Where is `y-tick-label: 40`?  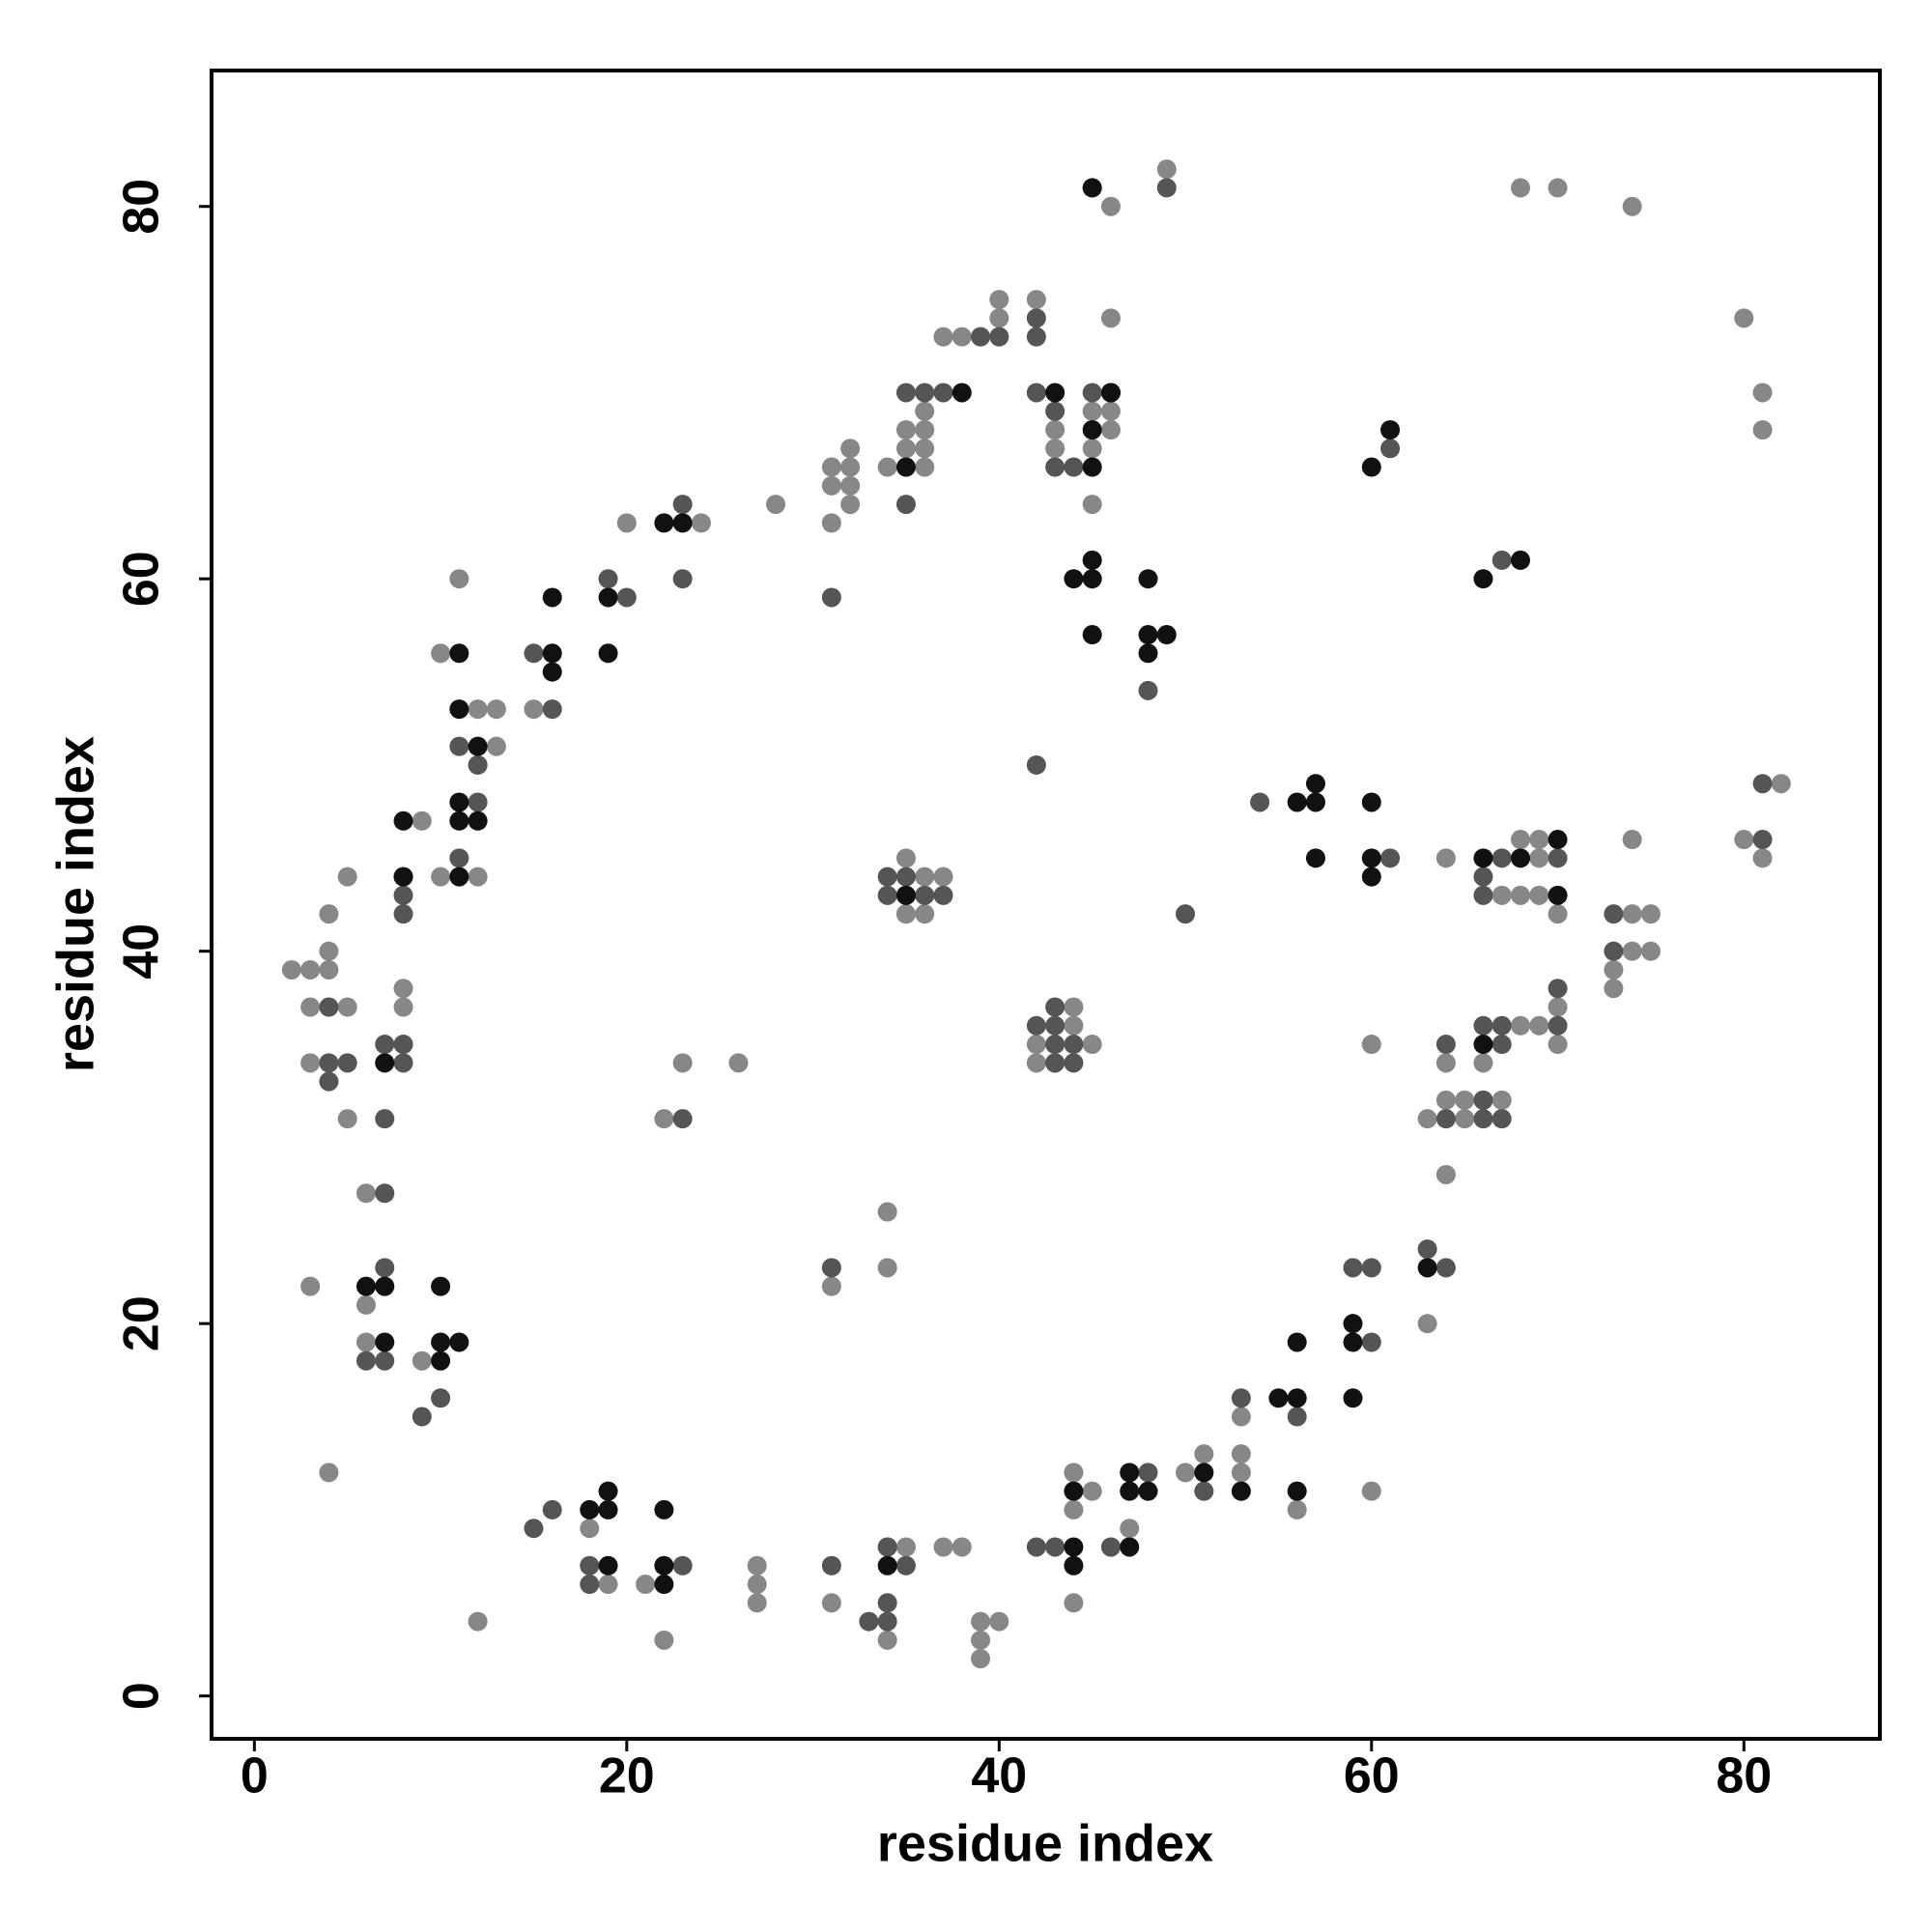 y-tick-label: 40 is located at coordinates (142, 951).